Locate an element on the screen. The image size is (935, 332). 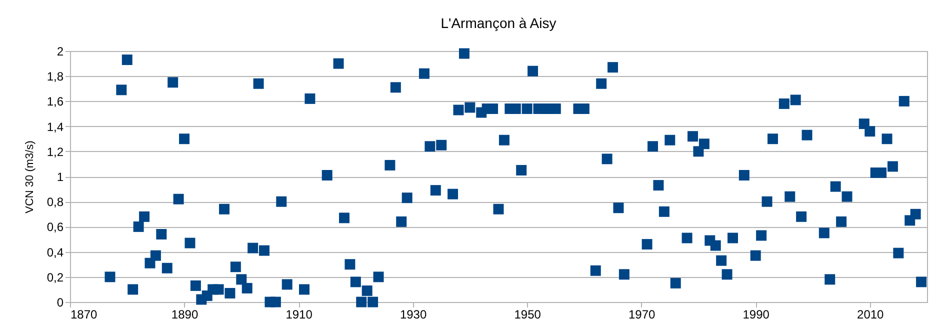
x-tick-label: 1930 is located at coordinates (413, 315).